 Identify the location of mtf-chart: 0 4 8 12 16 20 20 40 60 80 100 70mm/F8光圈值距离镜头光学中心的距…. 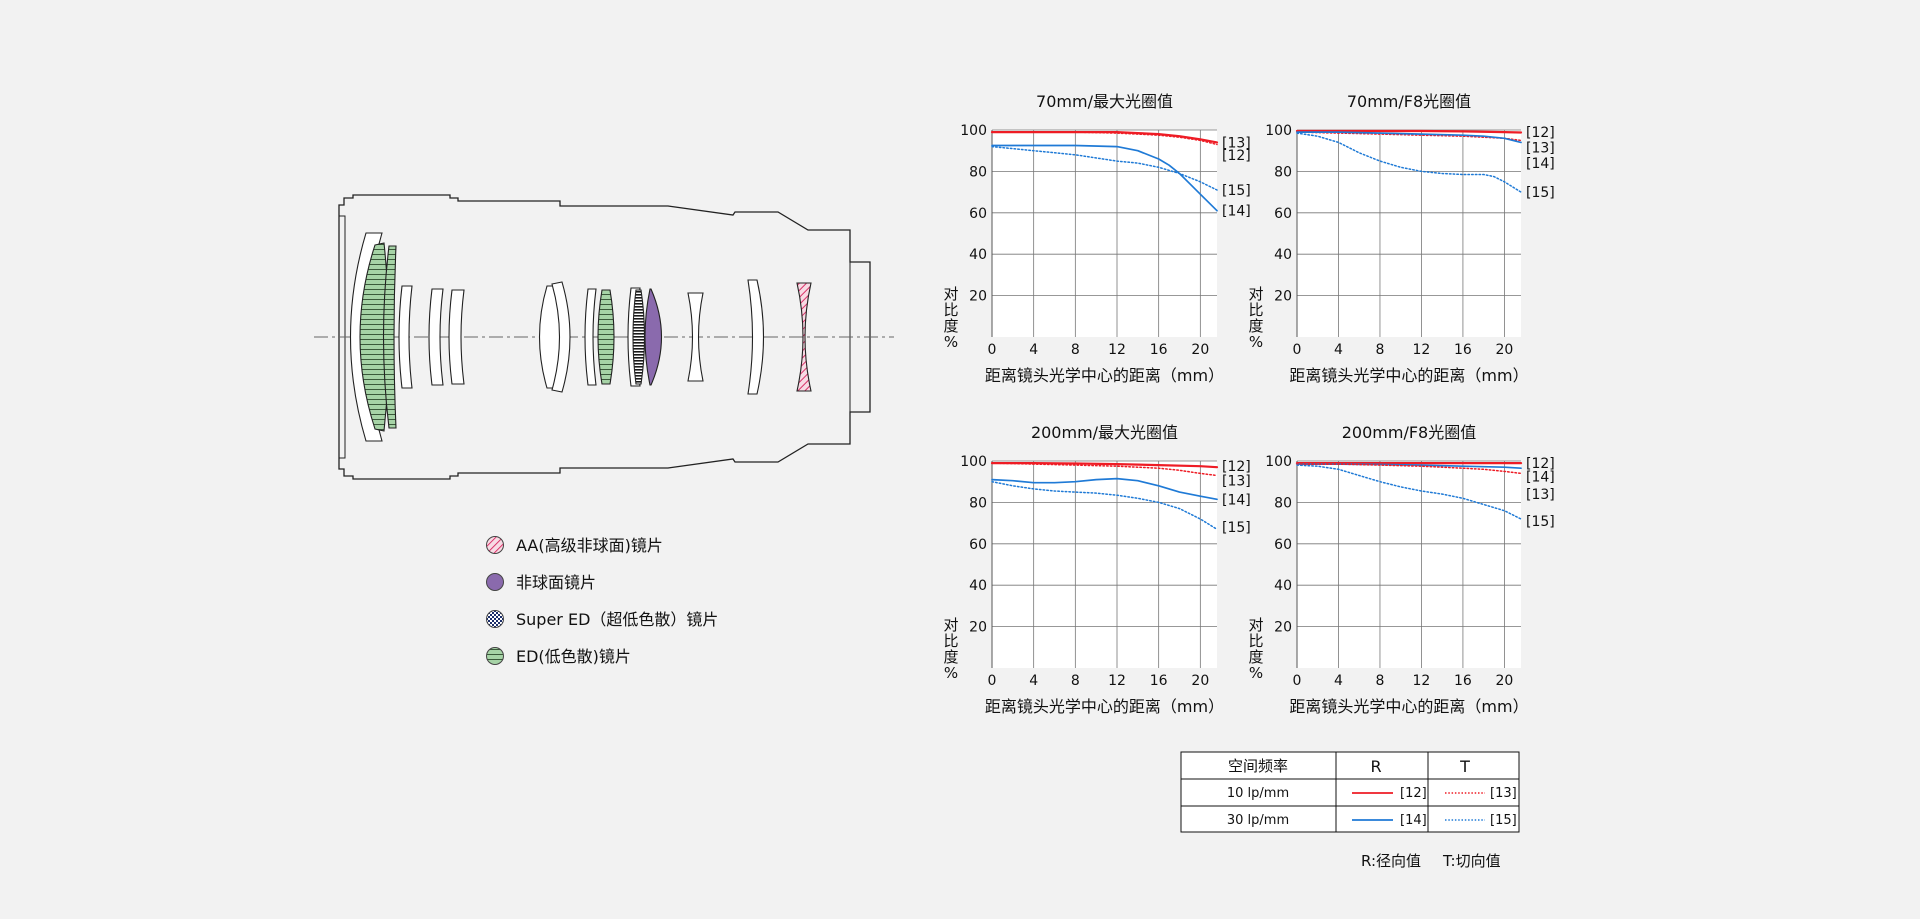
(1401, 238).